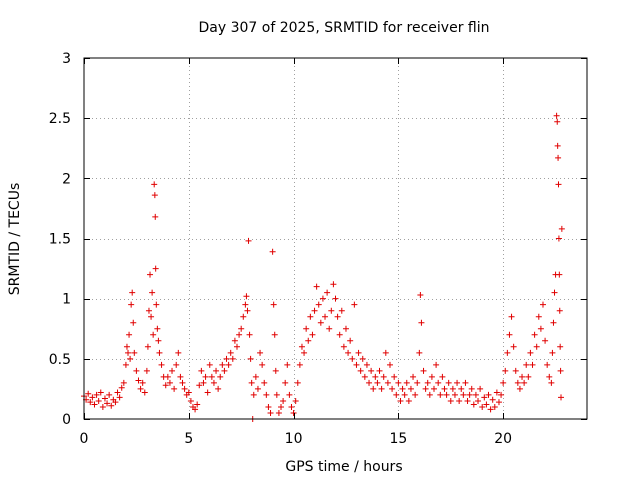  What do you see at coordinates (294, 439) in the screenshot?
I see `x-tick-label: 10` at bounding box center [294, 439].